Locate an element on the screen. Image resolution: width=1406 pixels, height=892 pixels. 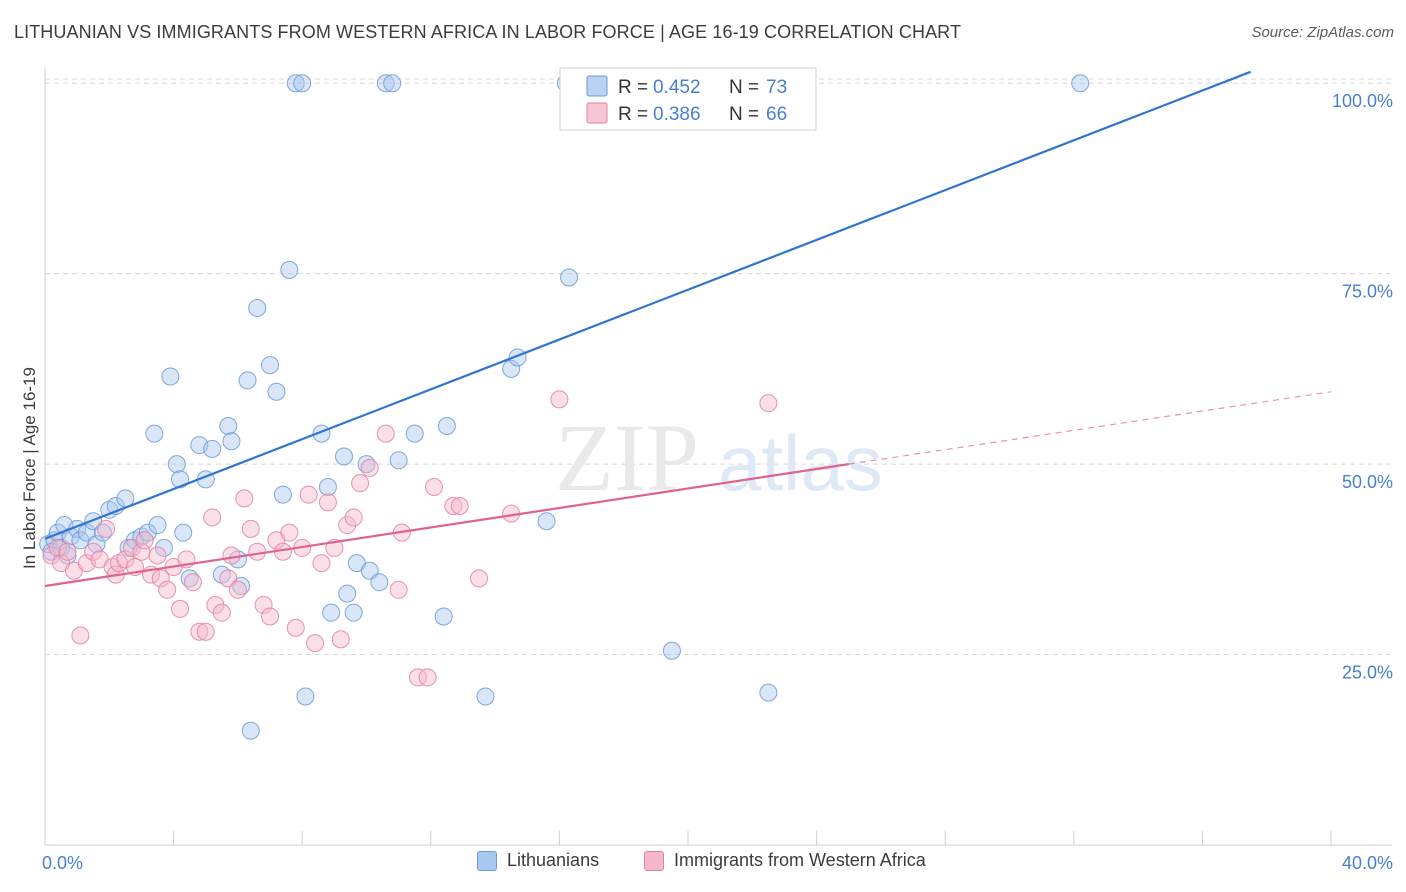
stats-n-value-blue: 73 is located at coordinates (776, 87).